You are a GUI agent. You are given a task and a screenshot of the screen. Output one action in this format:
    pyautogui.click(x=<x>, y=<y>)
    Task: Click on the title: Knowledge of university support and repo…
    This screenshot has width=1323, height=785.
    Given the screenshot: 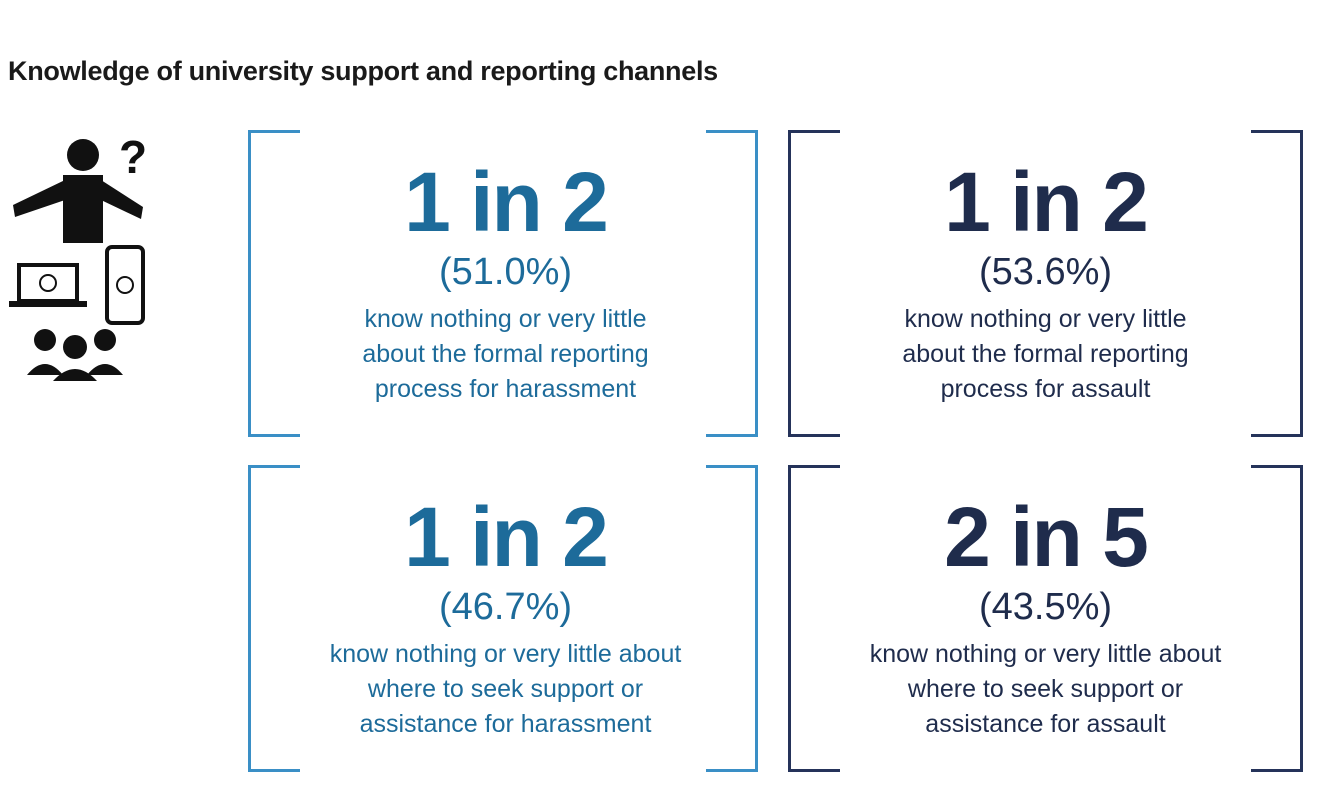 What is the action you would take?
    pyautogui.click(x=363, y=71)
    